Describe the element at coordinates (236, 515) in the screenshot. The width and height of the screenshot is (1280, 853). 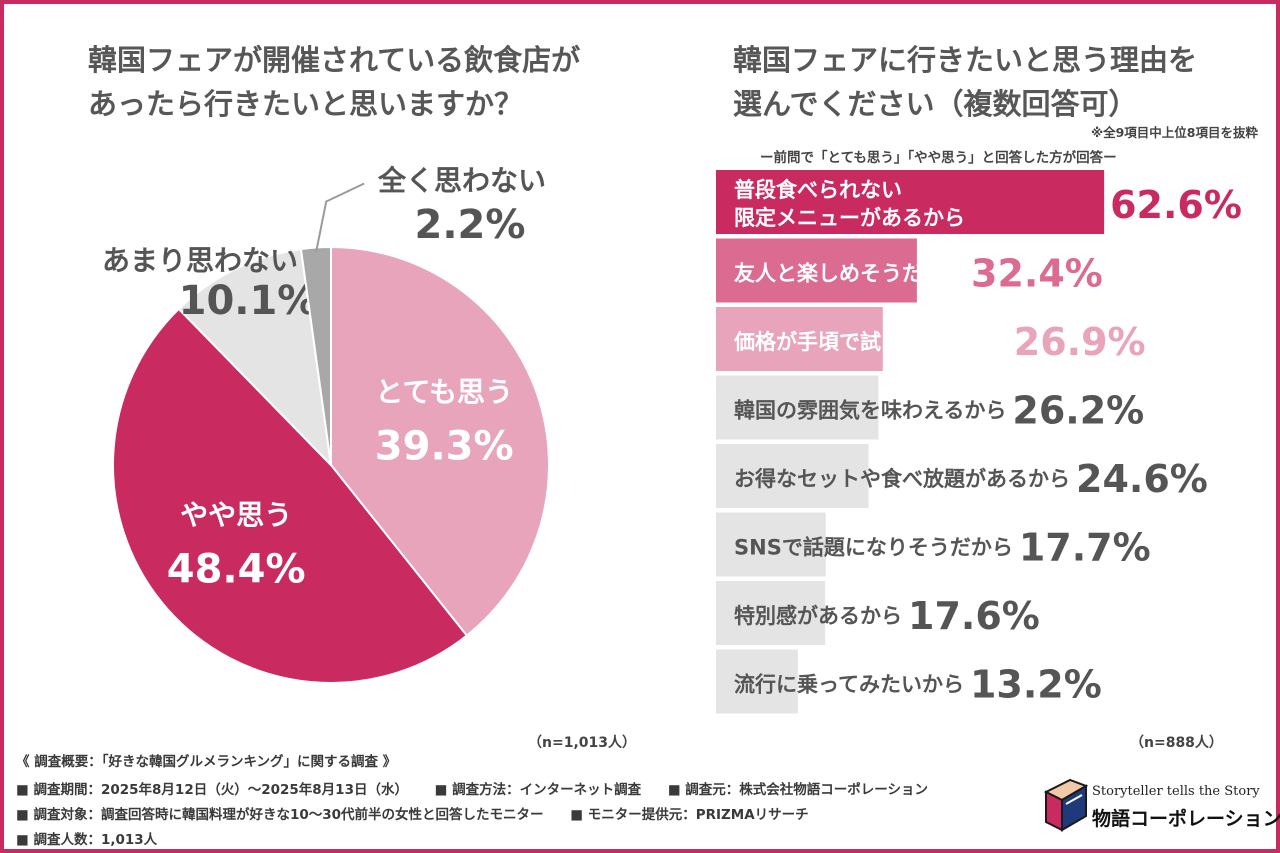
I see `pie-slice-label-2: やや思う` at that location.